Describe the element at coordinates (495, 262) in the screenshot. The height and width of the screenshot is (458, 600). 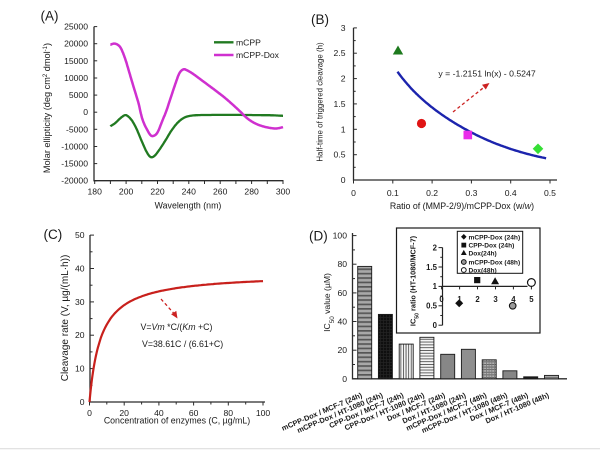
I see `svg-text: mCPP-Dox (48h)` at that location.